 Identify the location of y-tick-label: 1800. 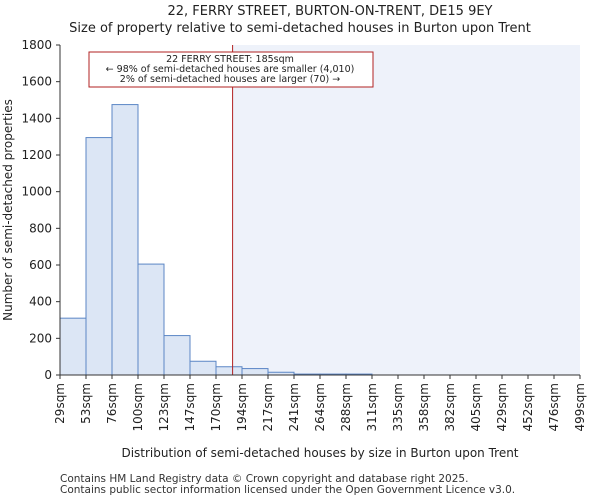
(36, 45).